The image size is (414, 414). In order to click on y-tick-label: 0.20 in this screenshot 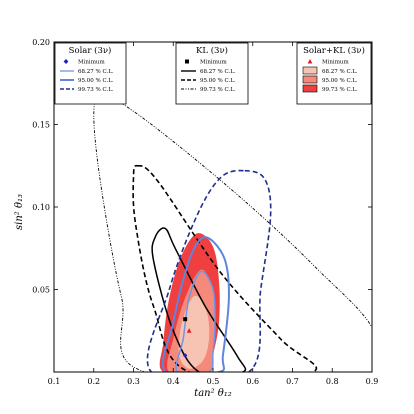, I will do `click(41, 42)`.